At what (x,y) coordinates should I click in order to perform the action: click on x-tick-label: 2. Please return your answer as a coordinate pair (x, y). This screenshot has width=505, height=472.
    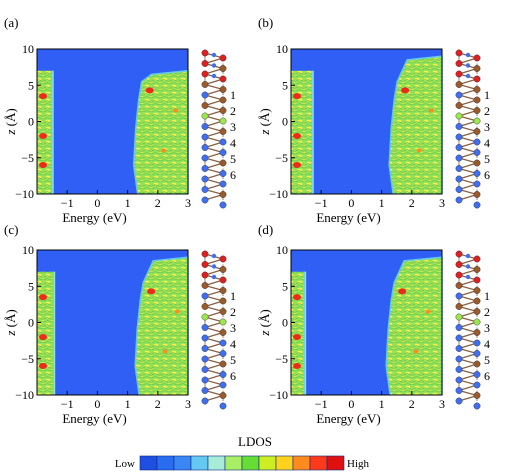
    Looking at the image, I should click on (158, 404).